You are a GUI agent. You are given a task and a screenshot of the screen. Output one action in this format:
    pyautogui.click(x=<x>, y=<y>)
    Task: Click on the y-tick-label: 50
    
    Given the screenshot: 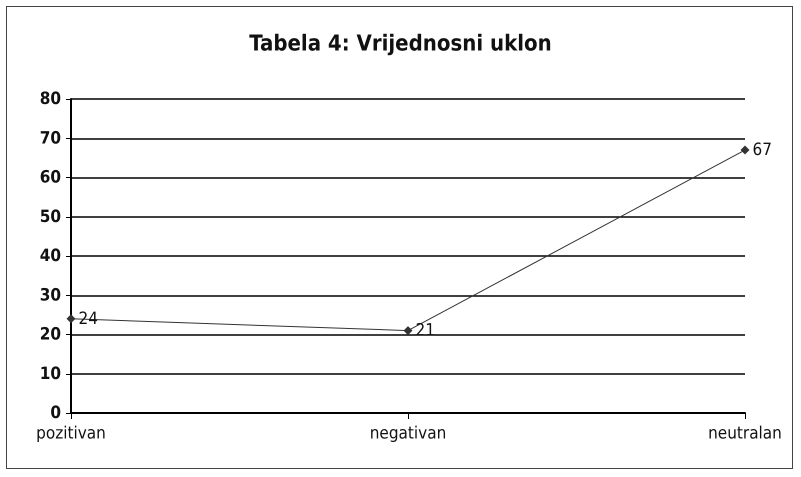 What is the action you would take?
    pyautogui.click(x=50, y=216)
    